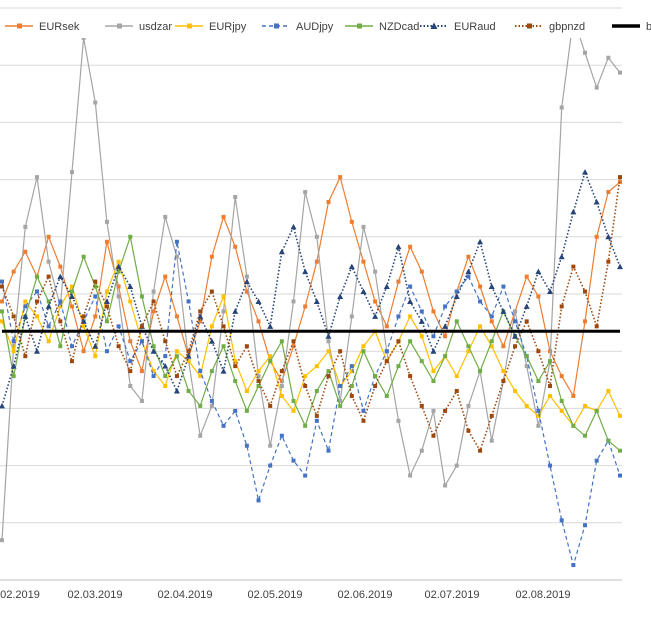 The width and height of the screenshot is (651, 625). What do you see at coordinates (382, 27) in the screenshot?
I see `legend-item-nzdcad: NZDcad` at bounding box center [382, 27].